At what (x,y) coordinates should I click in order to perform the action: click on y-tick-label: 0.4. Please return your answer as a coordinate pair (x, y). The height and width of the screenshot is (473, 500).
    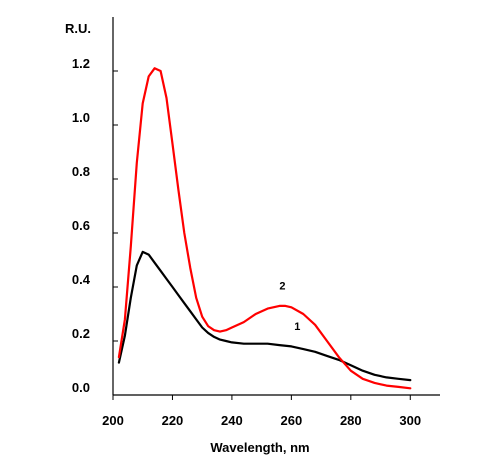
    Looking at the image, I should click on (81, 279).